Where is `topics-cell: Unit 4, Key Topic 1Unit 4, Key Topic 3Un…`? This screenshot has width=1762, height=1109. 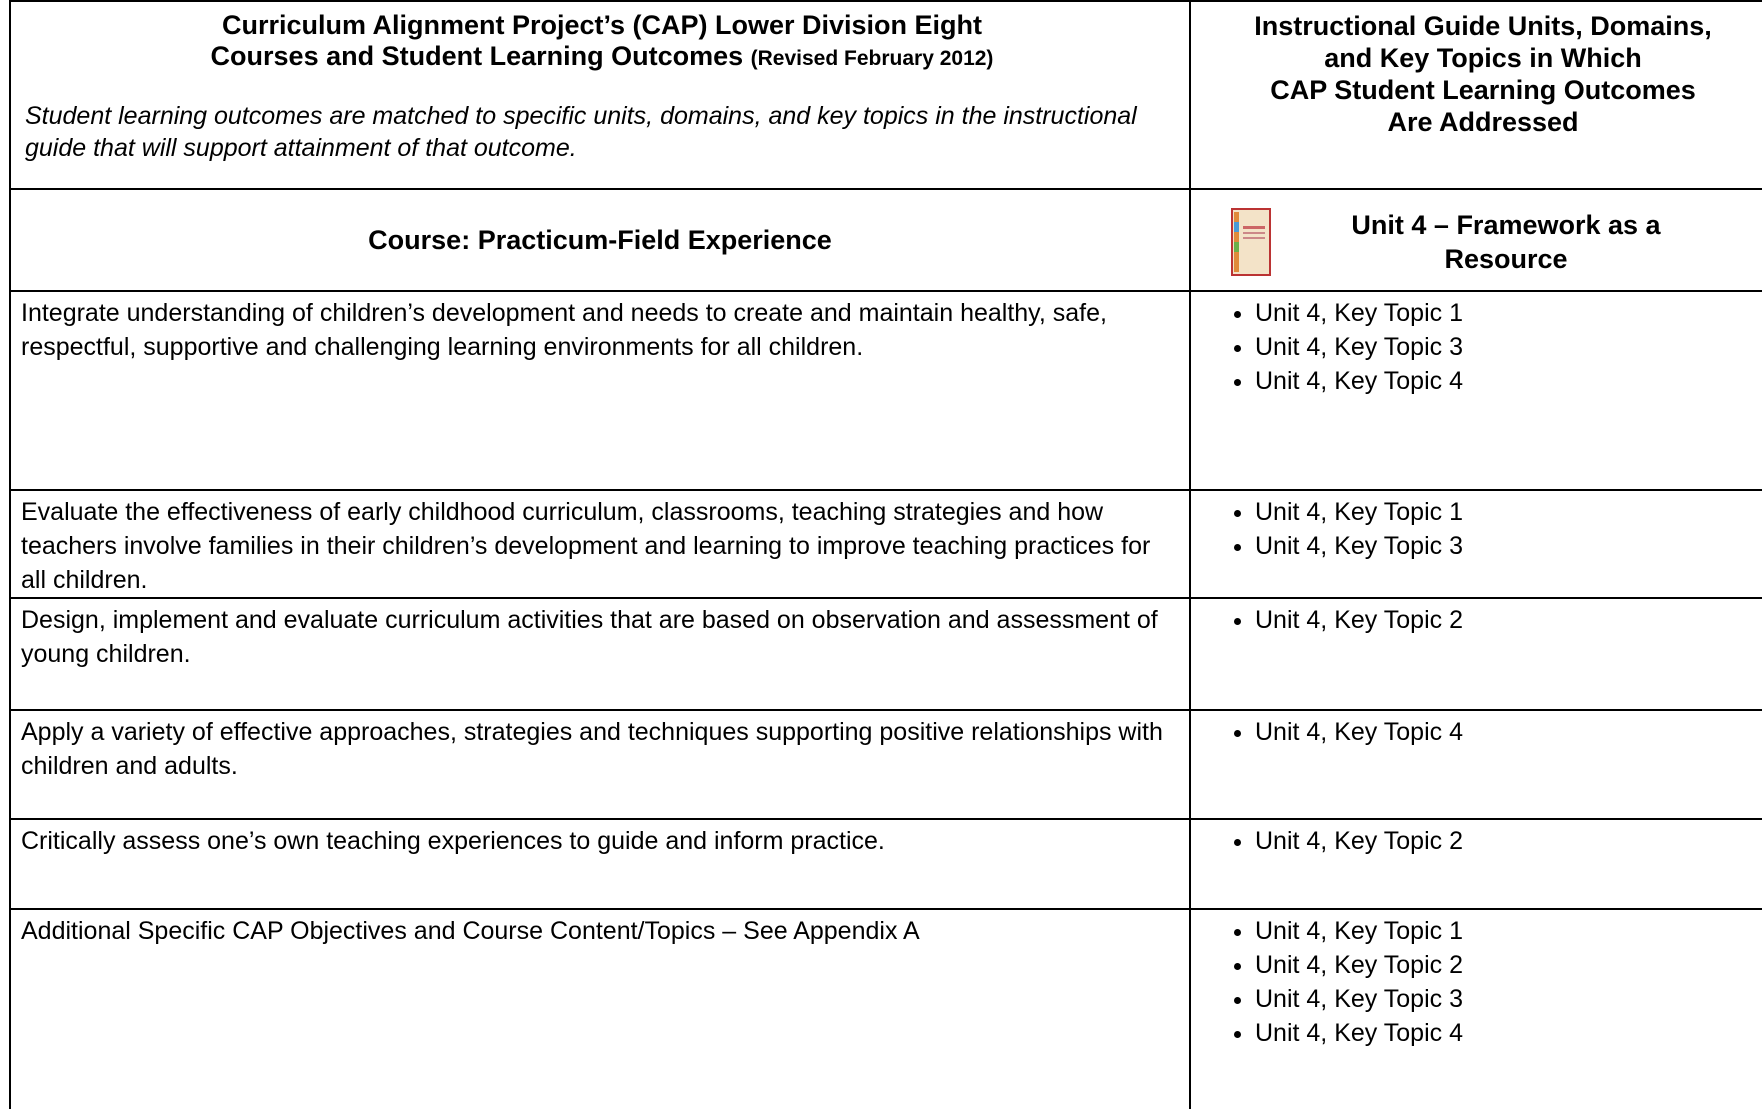 topics-cell: Unit 4, Key Topic 1Unit 4, Key Topic 3Un… is located at coordinates (1475, 390).